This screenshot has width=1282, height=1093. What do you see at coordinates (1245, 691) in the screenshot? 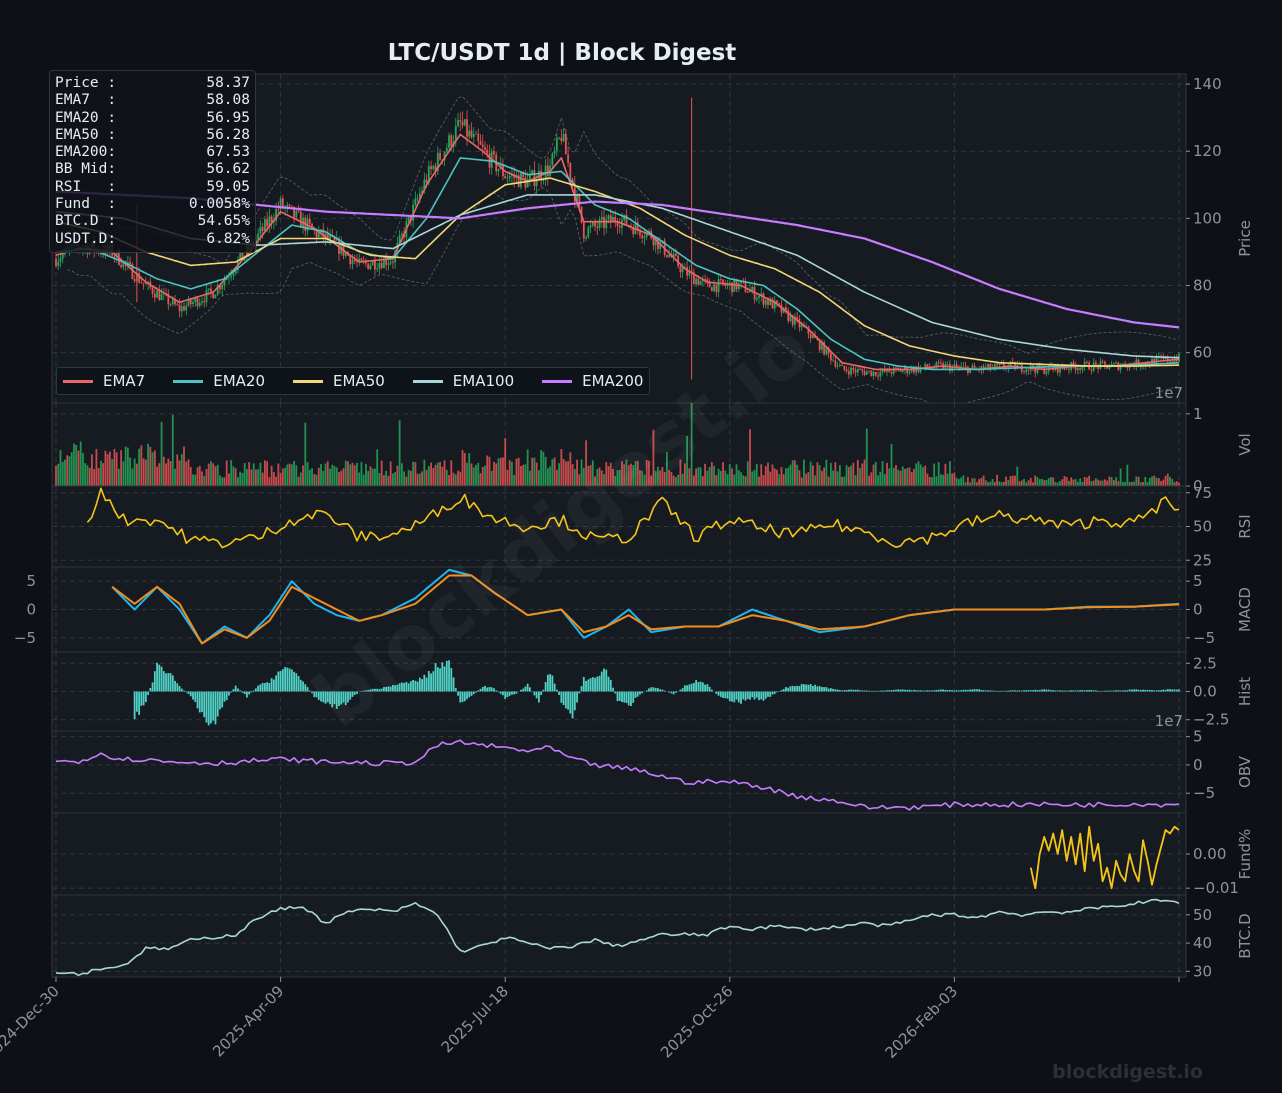
I see `y-axis-label: Hist` at bounding box center [1245, 691].